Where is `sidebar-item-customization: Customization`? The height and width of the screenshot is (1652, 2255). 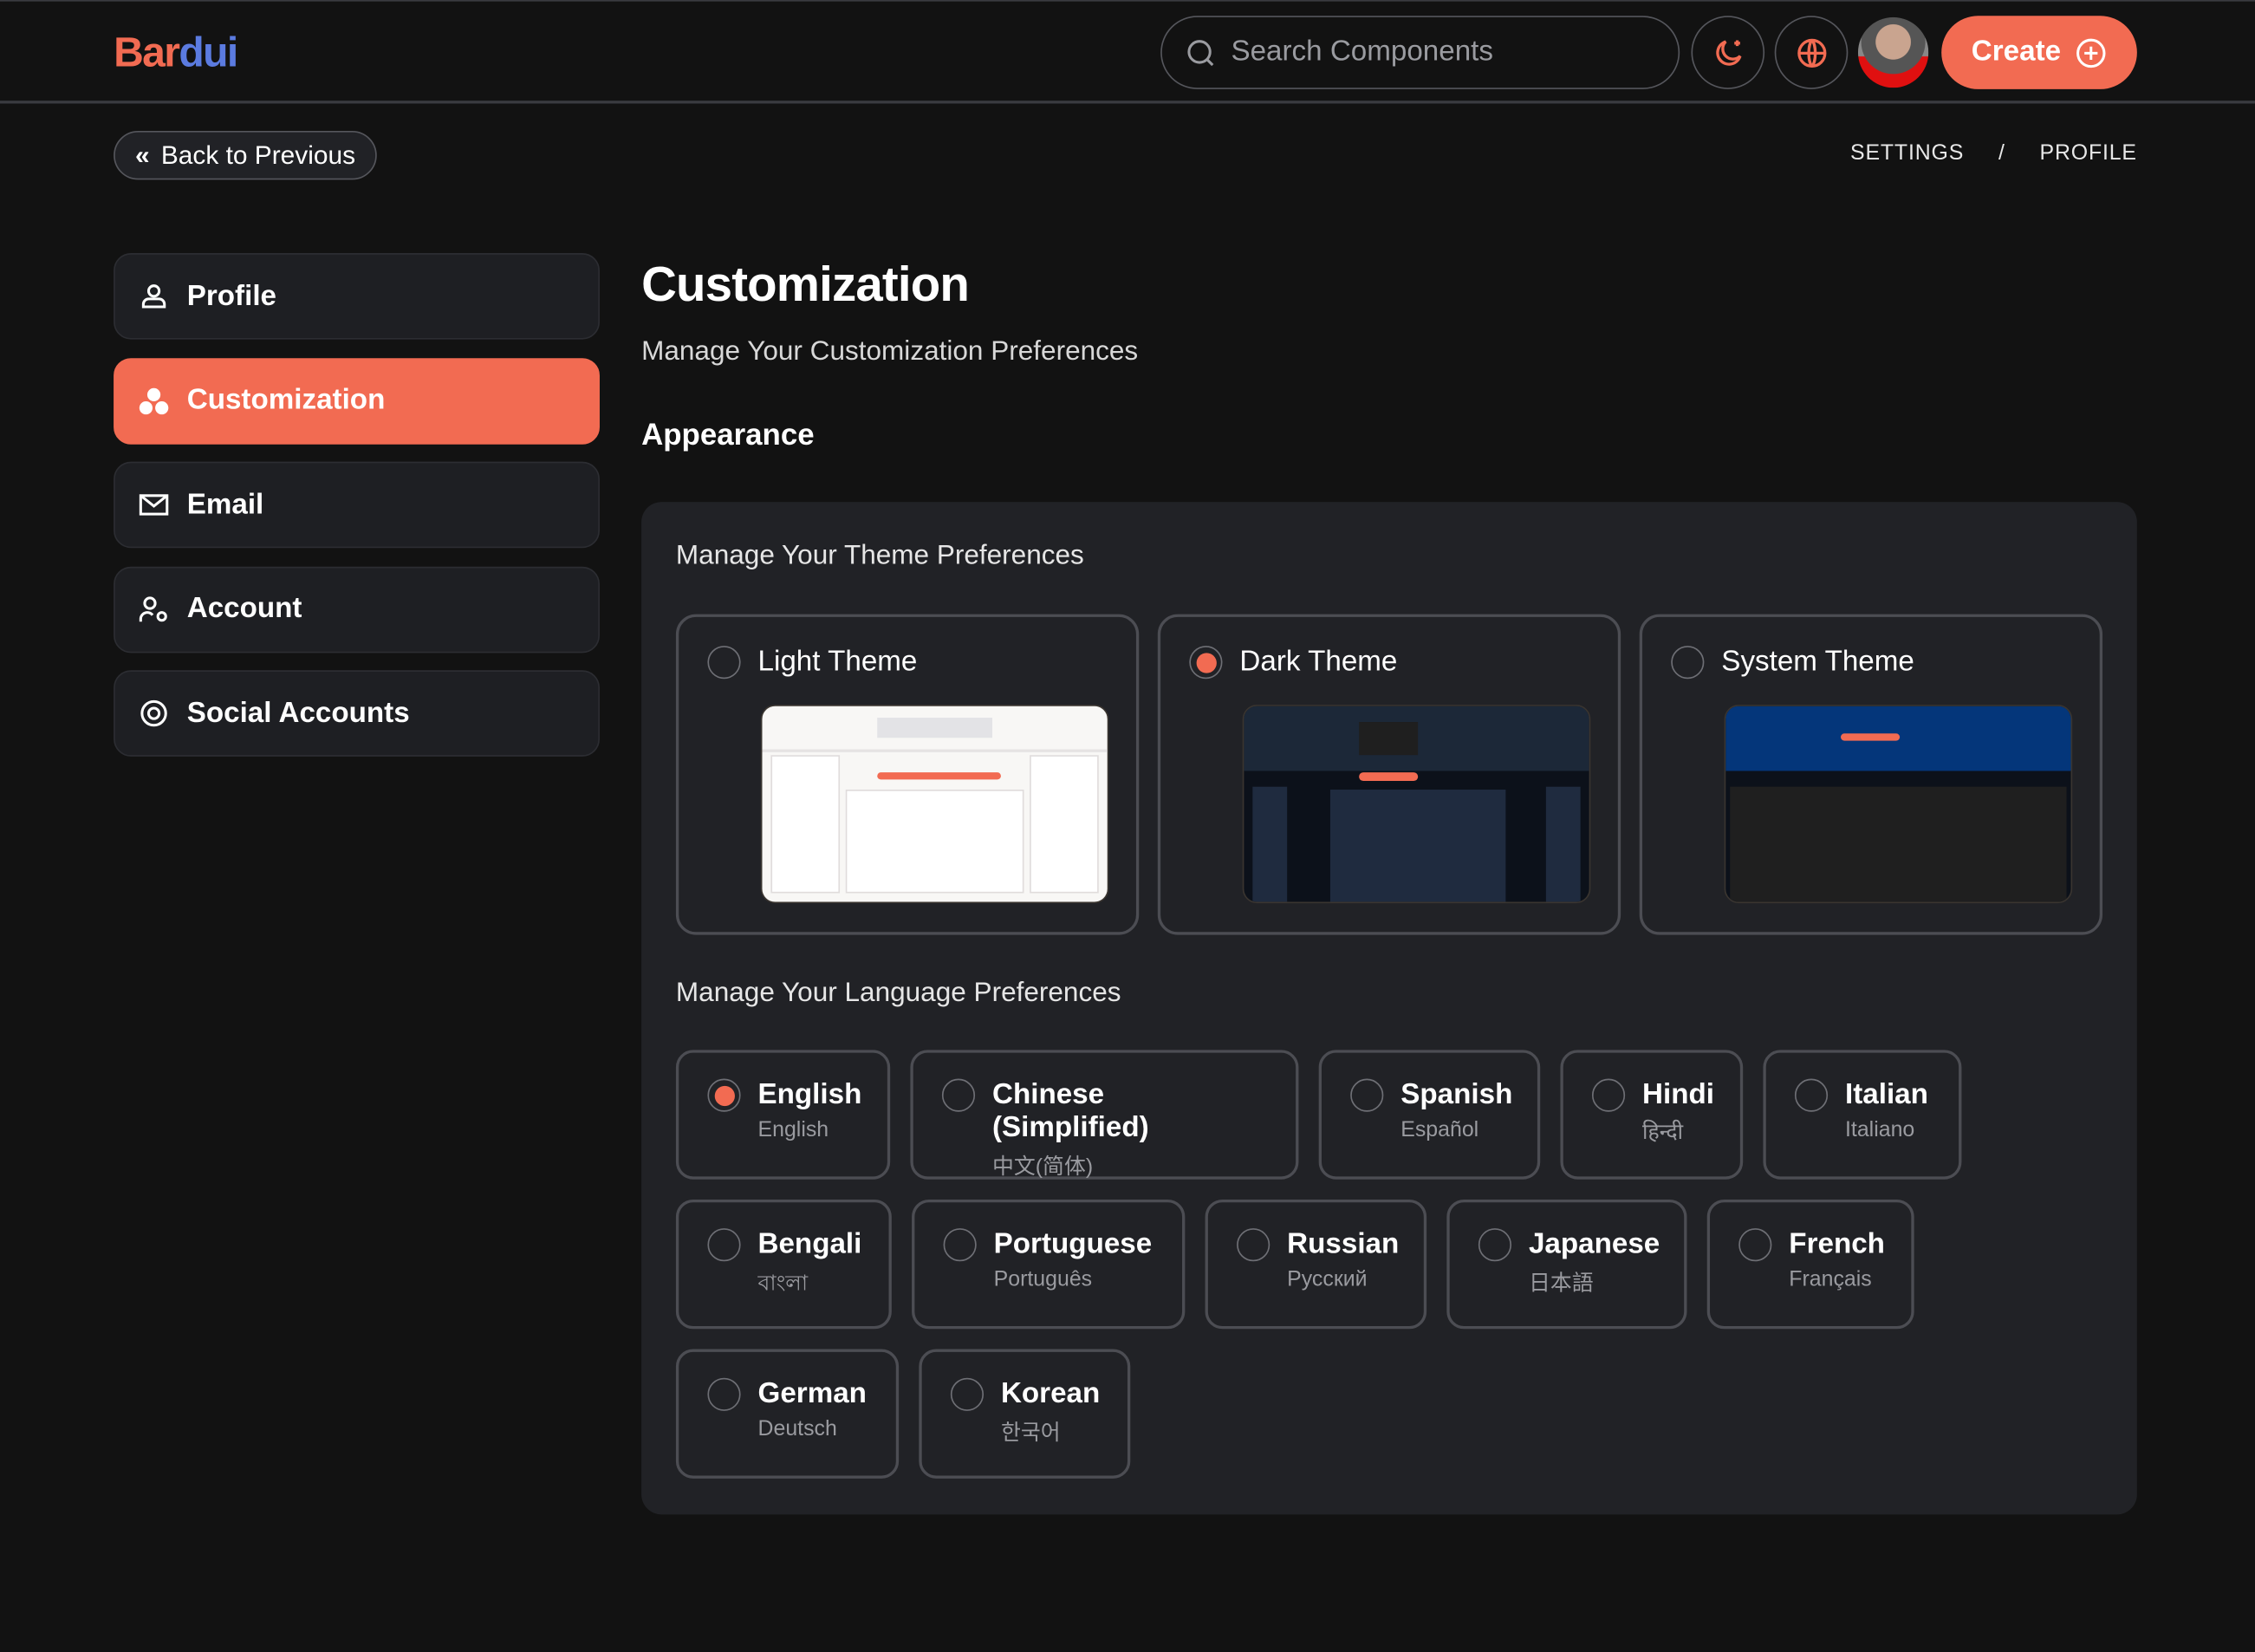 sidebar-item-customization: Customization is located at coordinates (357, 400).